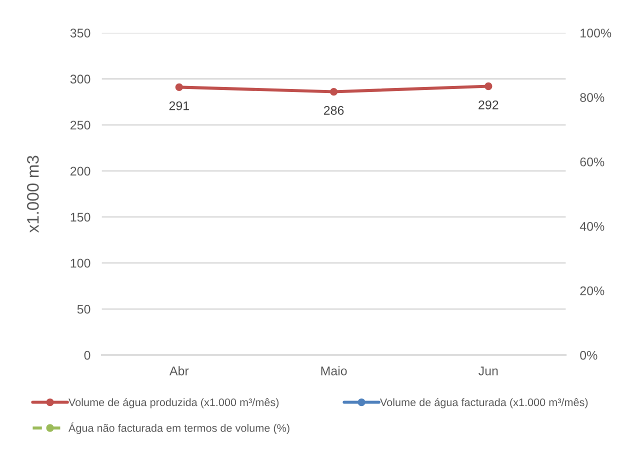 The height and width of the screenshot is (450, 621). What do you see at coordinates (179, 371) in the screenshot?
I see `x-tick-label: Abr` at bounding box center [179, 371].